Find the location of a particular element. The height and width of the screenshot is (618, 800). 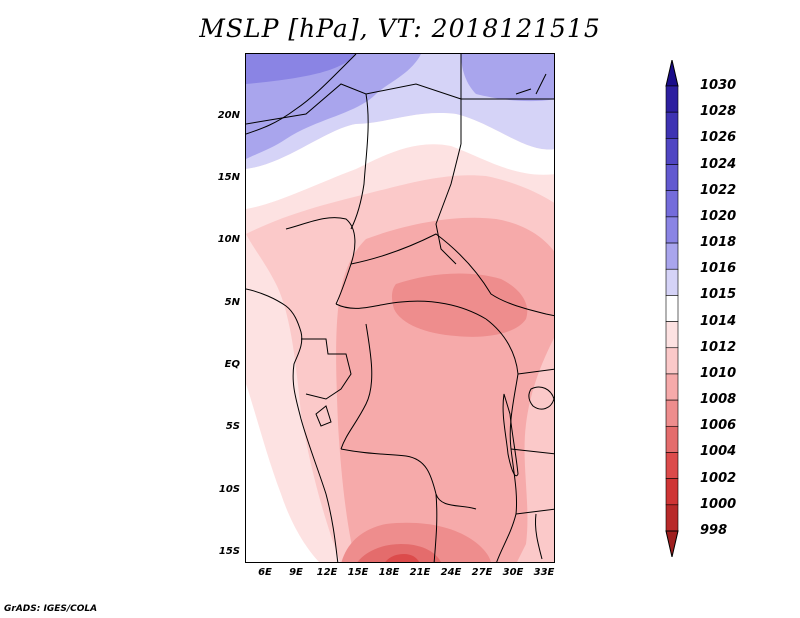

lon-tick-33e: 33E is located at coordinates (544, 572).